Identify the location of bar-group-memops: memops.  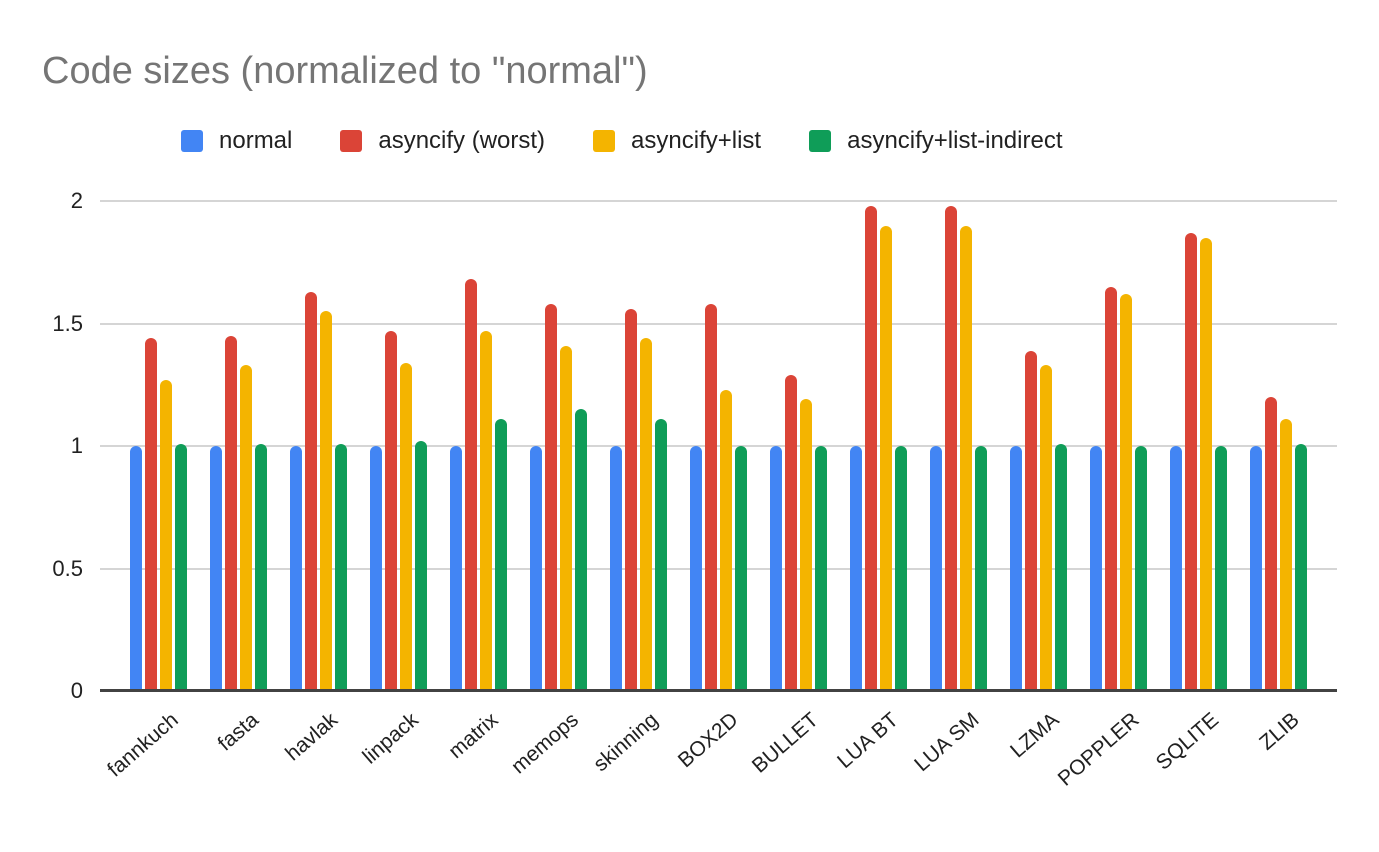
(552, 489).